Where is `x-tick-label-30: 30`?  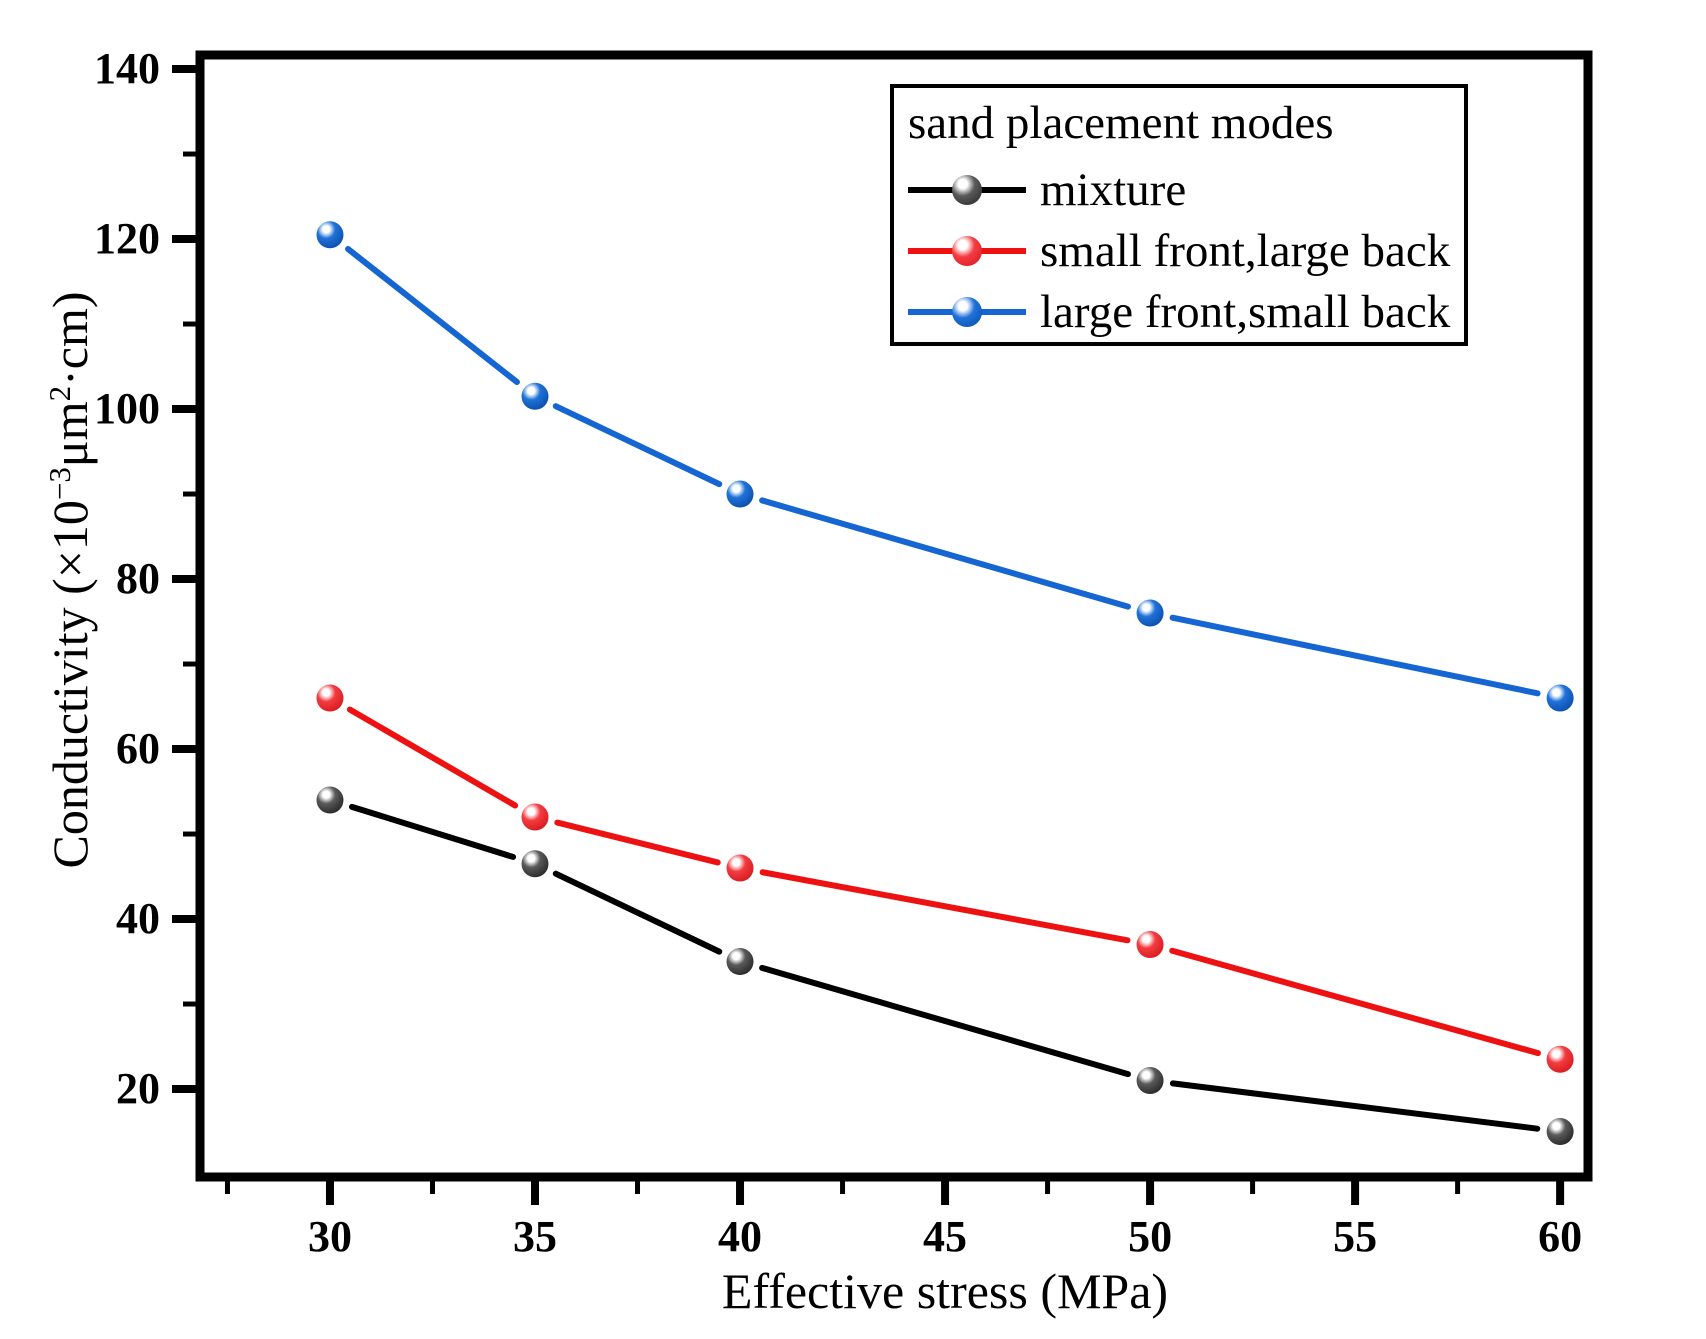 x-tick-label-30: 30 is located at coordinates (329, 1236).